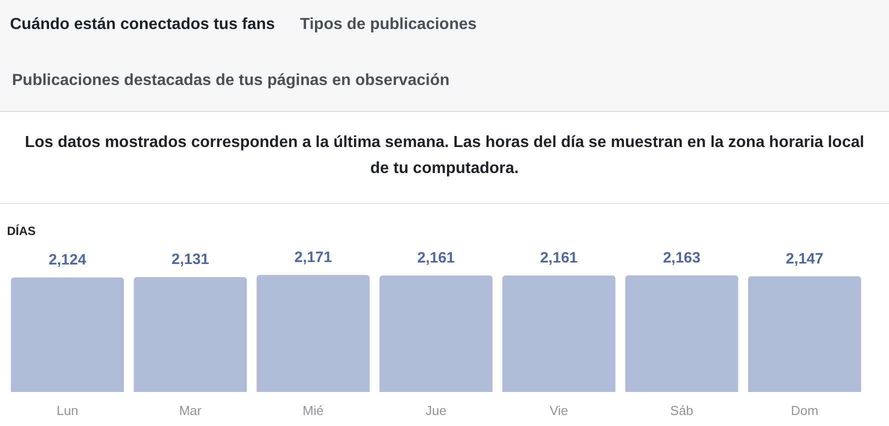 Image resolution: width=889 pixels, height=426 pixels. Describe the element at coordinates (804, 410) in the screenshot. I see `x-tick-label: Dom` at that location.